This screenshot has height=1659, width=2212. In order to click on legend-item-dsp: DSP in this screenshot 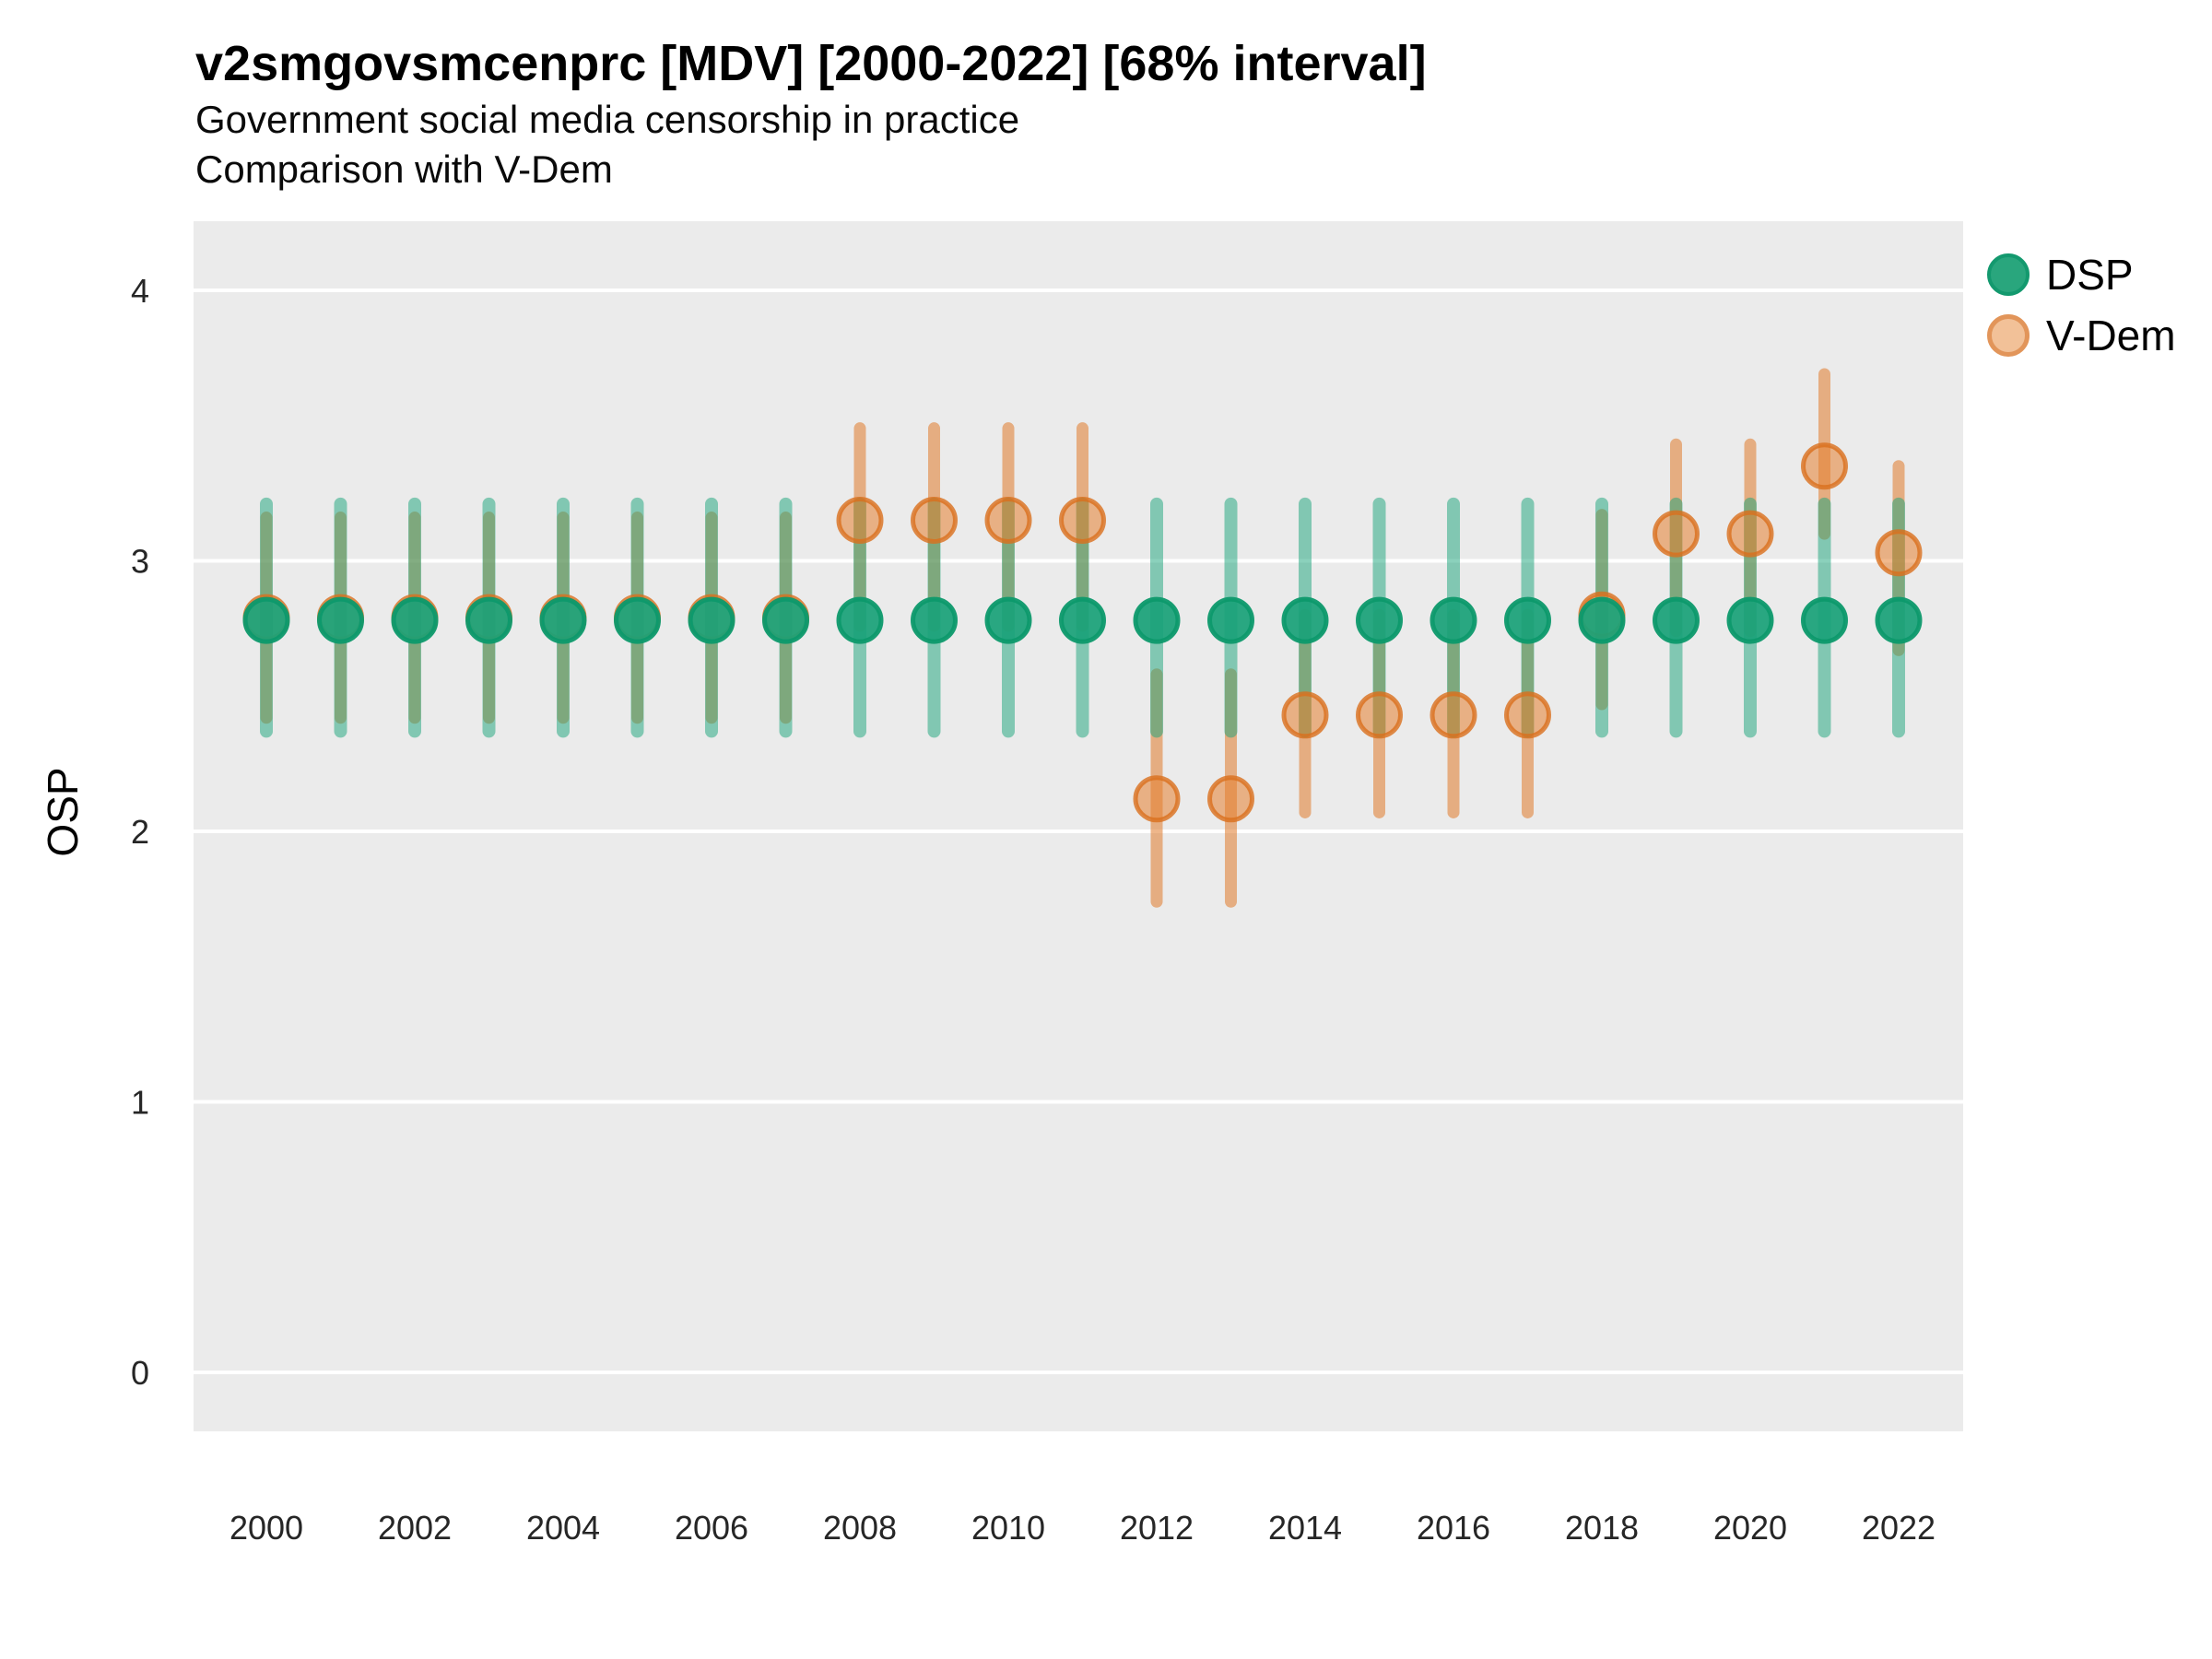, I will do `click(2081, 275)`.